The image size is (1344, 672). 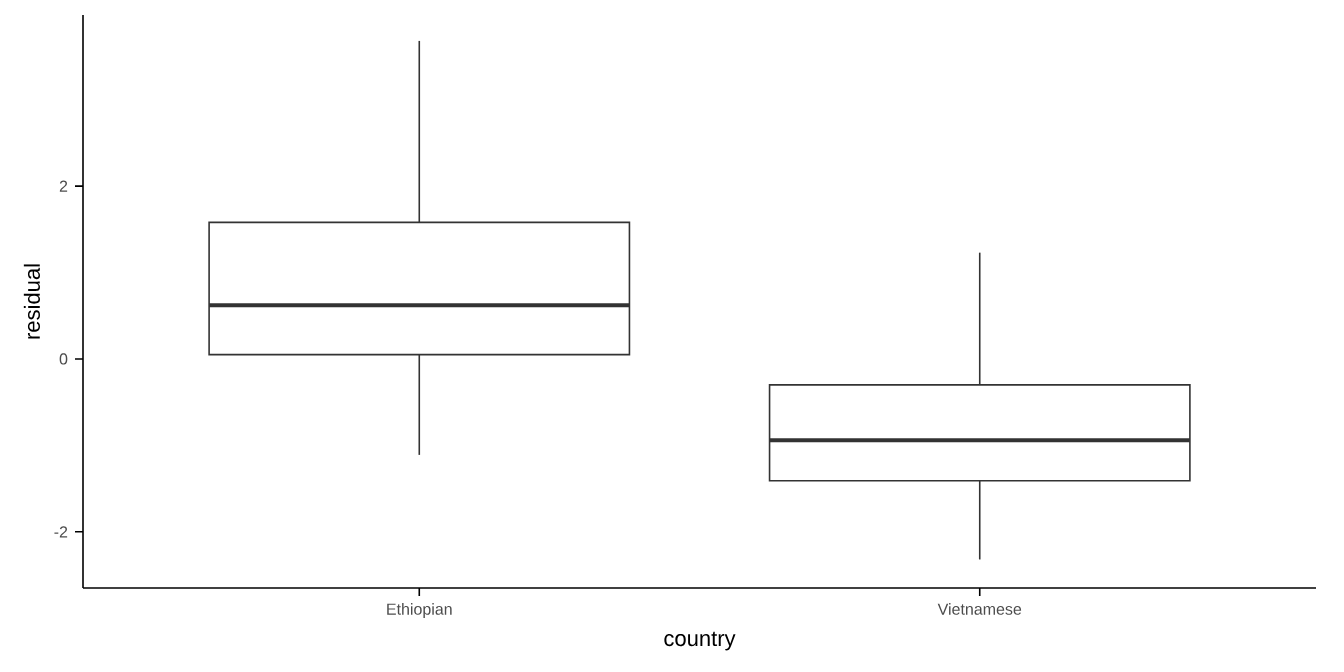 I want to click on y-tick-label: 0, so click(x=63, y=359).